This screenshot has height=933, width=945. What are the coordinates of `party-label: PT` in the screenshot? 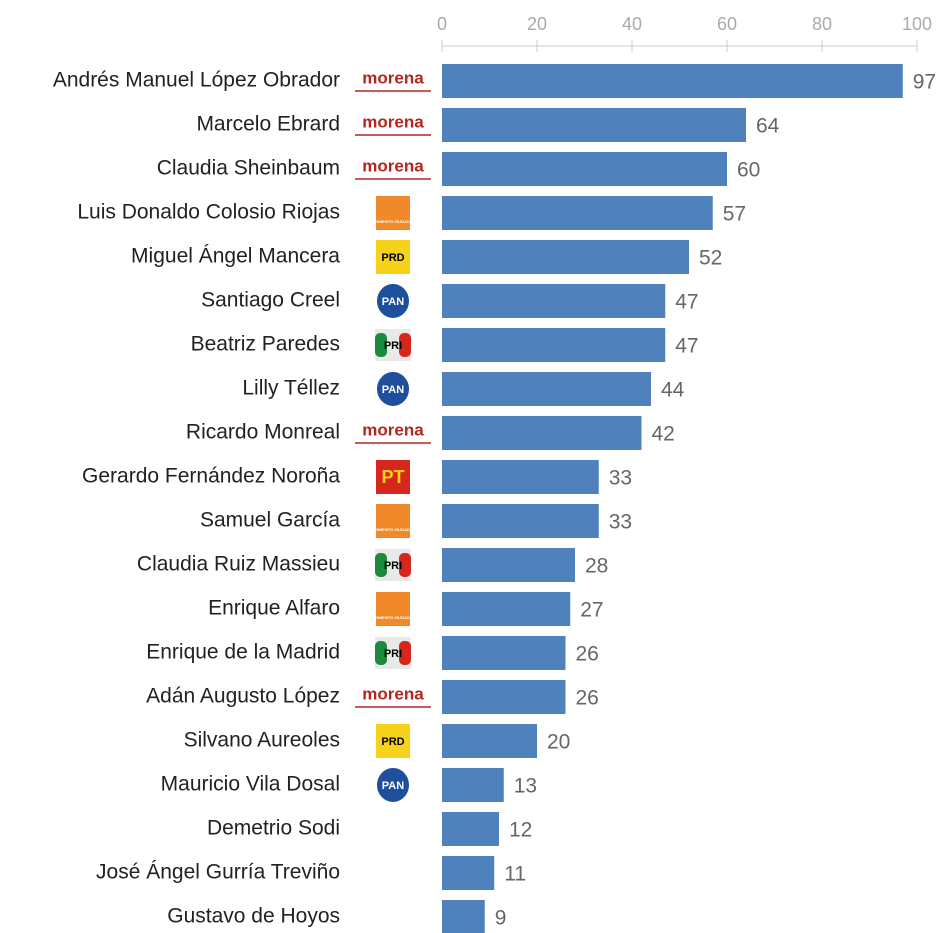 It's located at (392, 477).